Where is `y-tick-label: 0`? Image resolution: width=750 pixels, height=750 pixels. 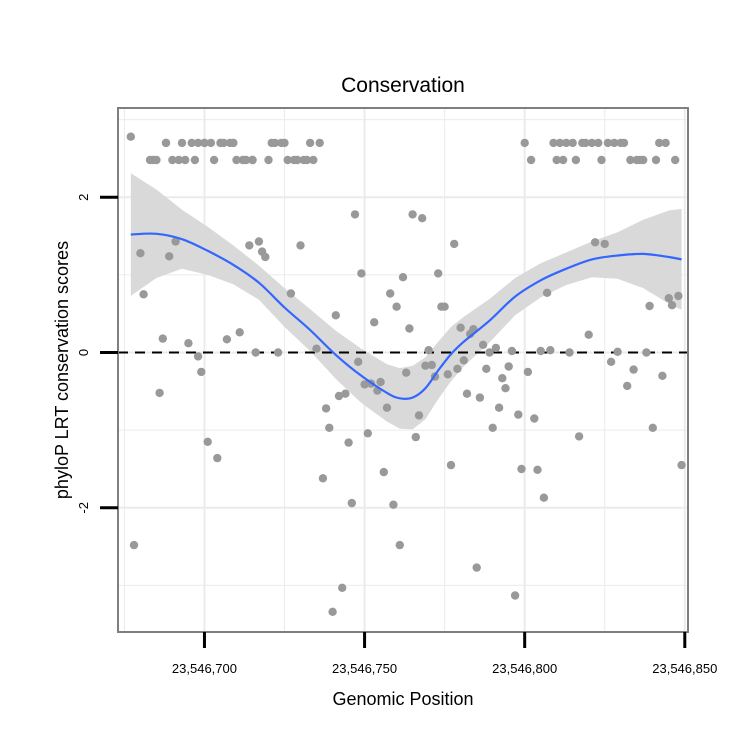
y-tick-label: 0 is located at coordinates (83, 352).